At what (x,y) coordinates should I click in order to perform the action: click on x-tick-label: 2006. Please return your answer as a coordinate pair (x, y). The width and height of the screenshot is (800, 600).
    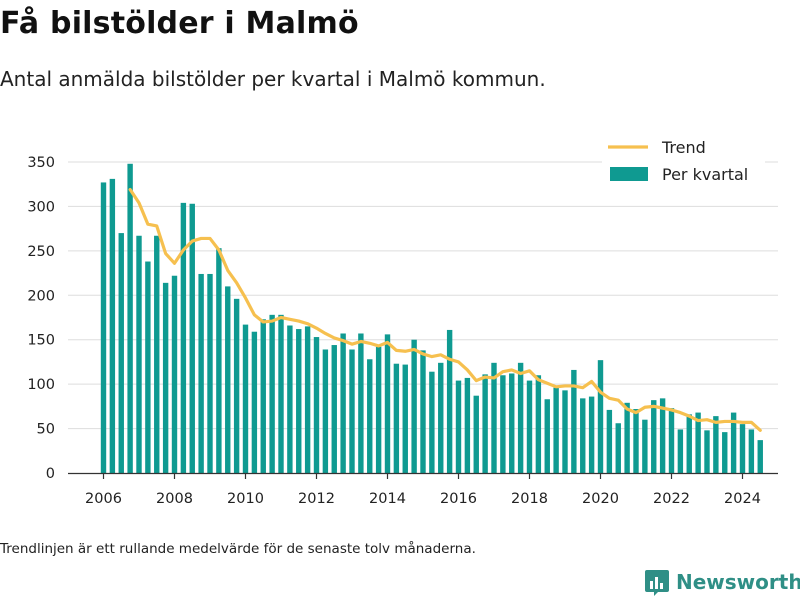
    Looking at the image, I should click on (103, 499).